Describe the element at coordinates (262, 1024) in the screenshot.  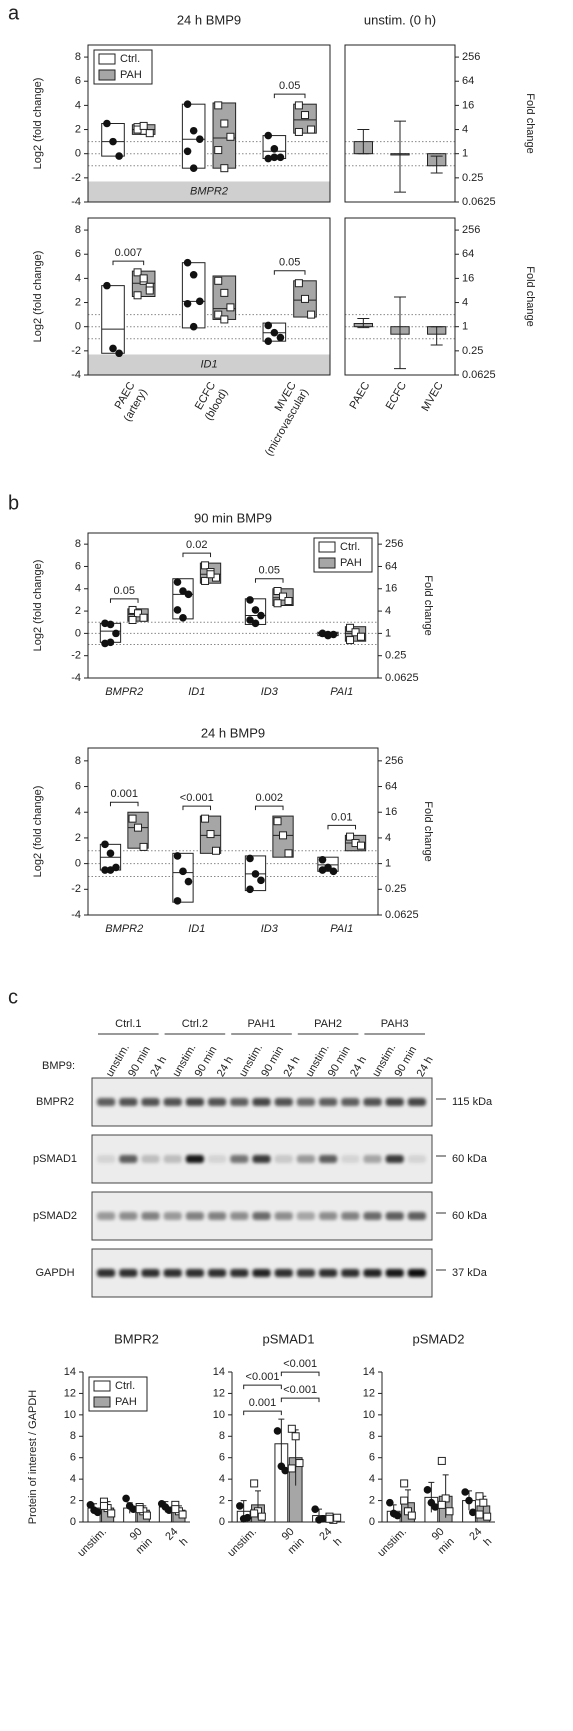
I see `group-label: PAH1` at that location.